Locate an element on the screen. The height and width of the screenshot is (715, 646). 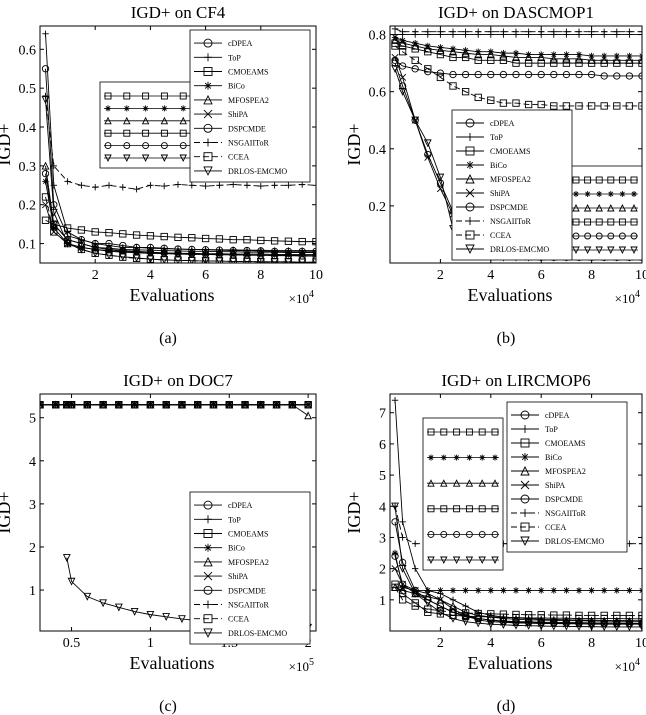
legend-label: ToP is located at coordinates (234, 519).